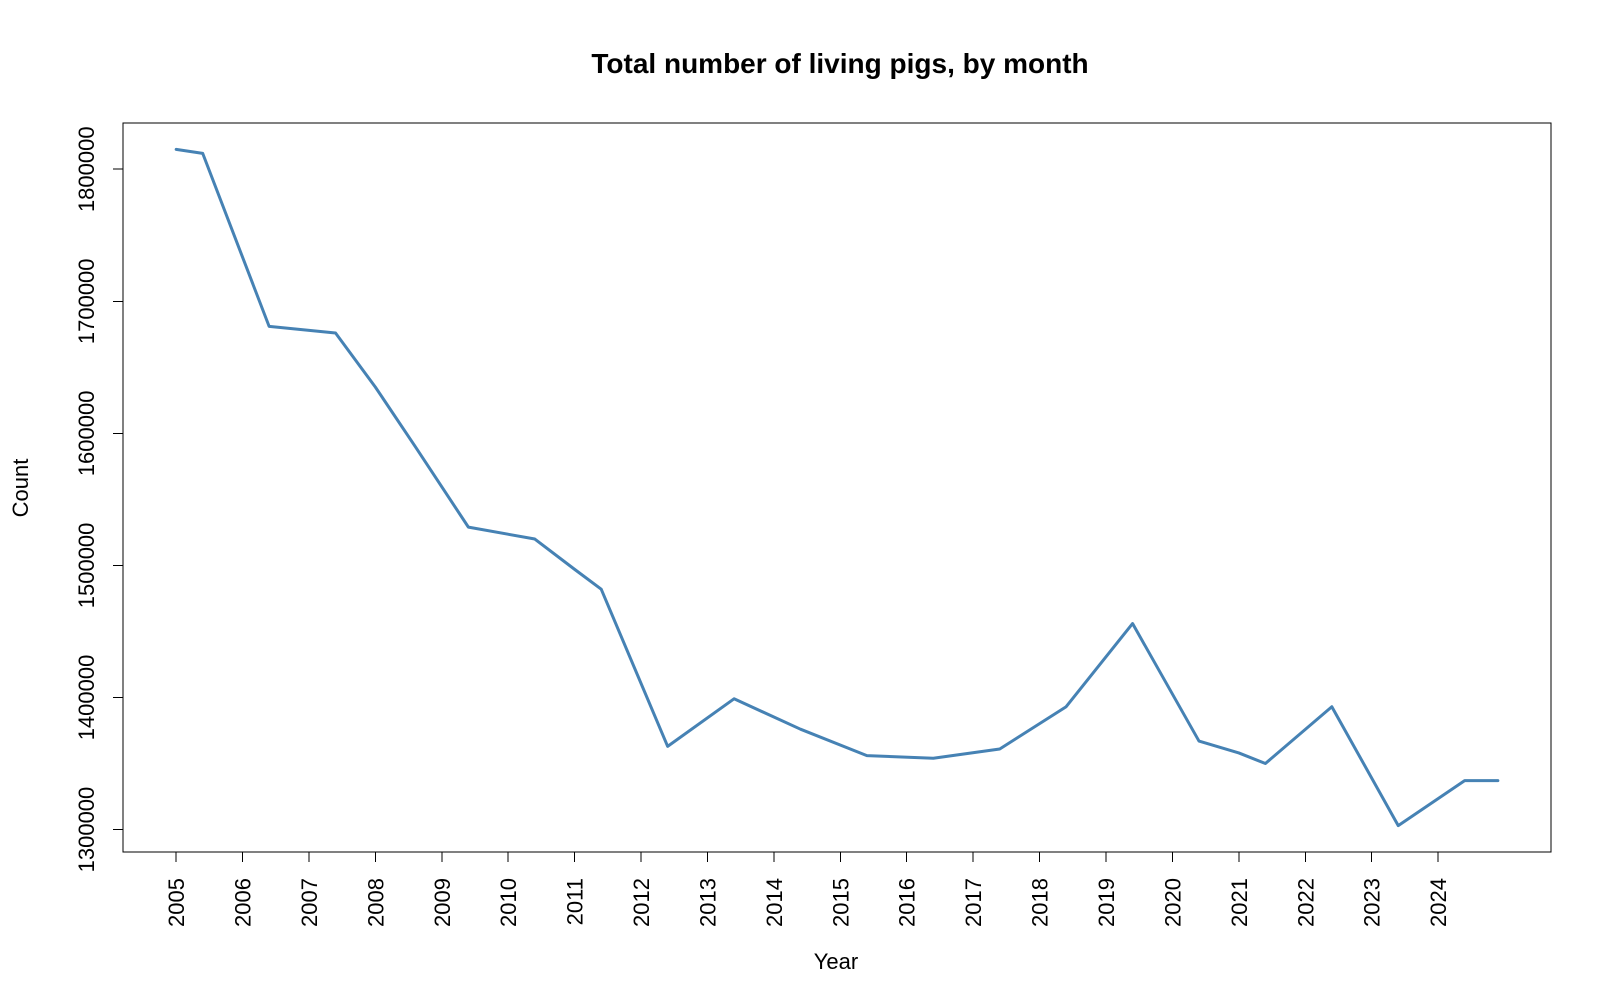  What do you see at coordinates (86, 830) in the screenshot?
I see `y-tick-label: 1300000` at bounding box center [86, 830].